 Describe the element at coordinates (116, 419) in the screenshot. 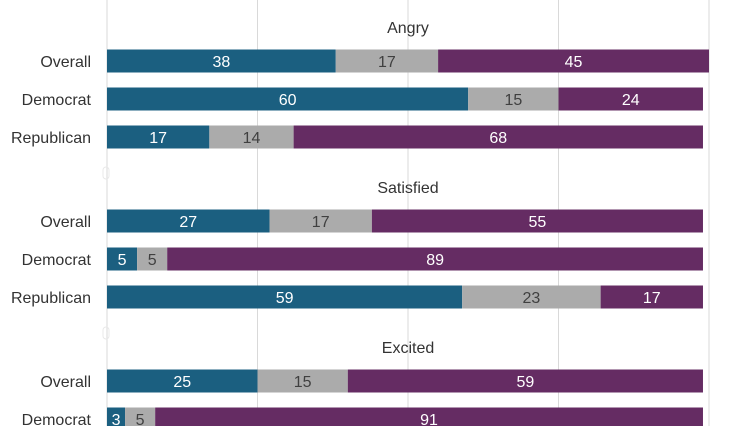

I see `data-label: 3` at that location.